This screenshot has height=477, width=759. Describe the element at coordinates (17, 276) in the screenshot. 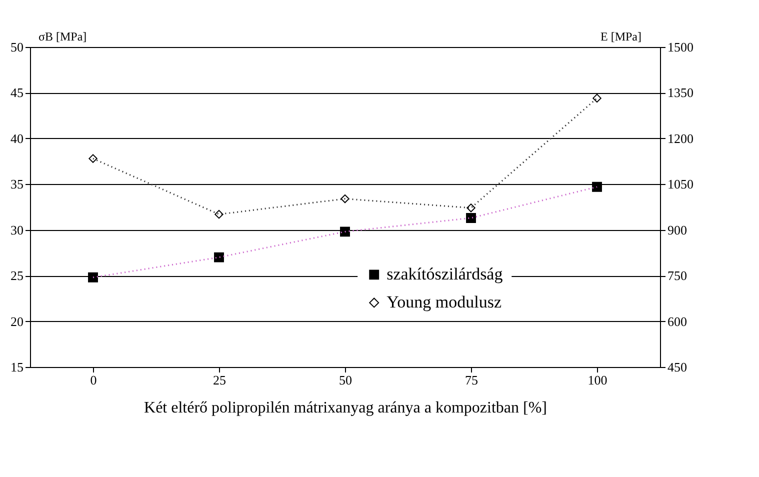

I see `y-tick-label: 25` at that location.